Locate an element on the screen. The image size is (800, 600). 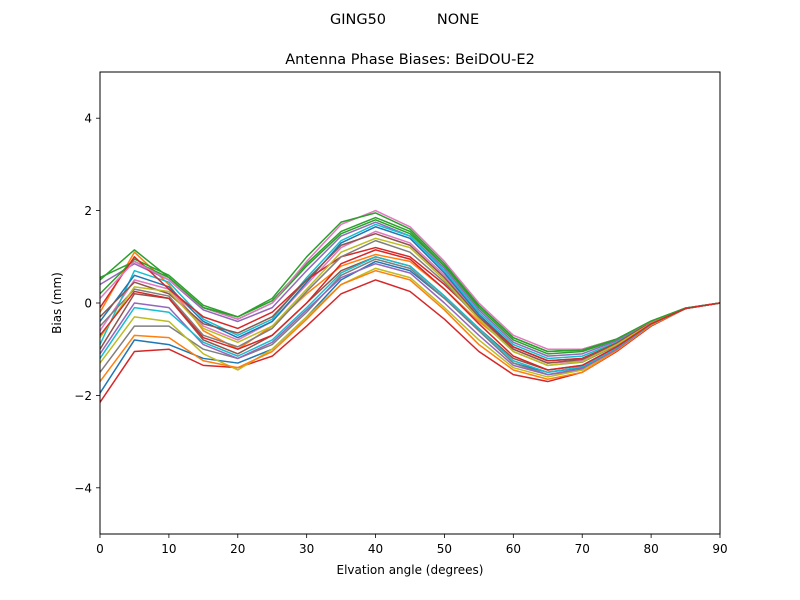
chart-title: Antenna Phase Biases: BeiDOU-E2 is located at coordinates (410, 60).